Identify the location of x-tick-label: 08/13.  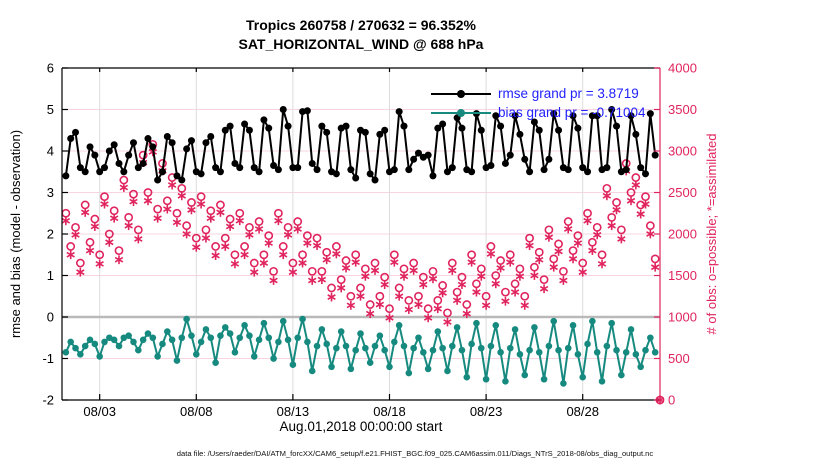
(293, 411).